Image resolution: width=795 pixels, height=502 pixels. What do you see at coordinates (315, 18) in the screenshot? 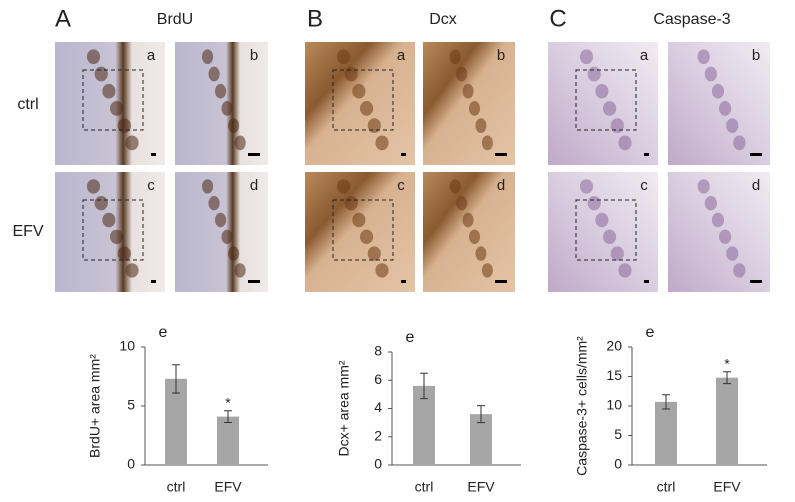
I see `panel-letter: B` at bounding box center [315, 18].